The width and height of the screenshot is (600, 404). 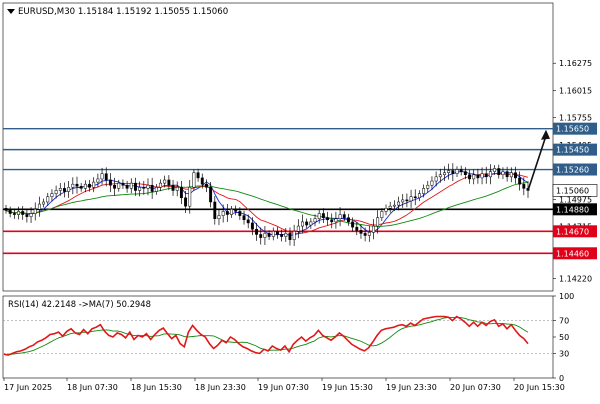 What do you see at coordinates (575, 63) in the screenshot?
I see `price-axis-tick-label: 1.16275` at bounding box center [575, 63].